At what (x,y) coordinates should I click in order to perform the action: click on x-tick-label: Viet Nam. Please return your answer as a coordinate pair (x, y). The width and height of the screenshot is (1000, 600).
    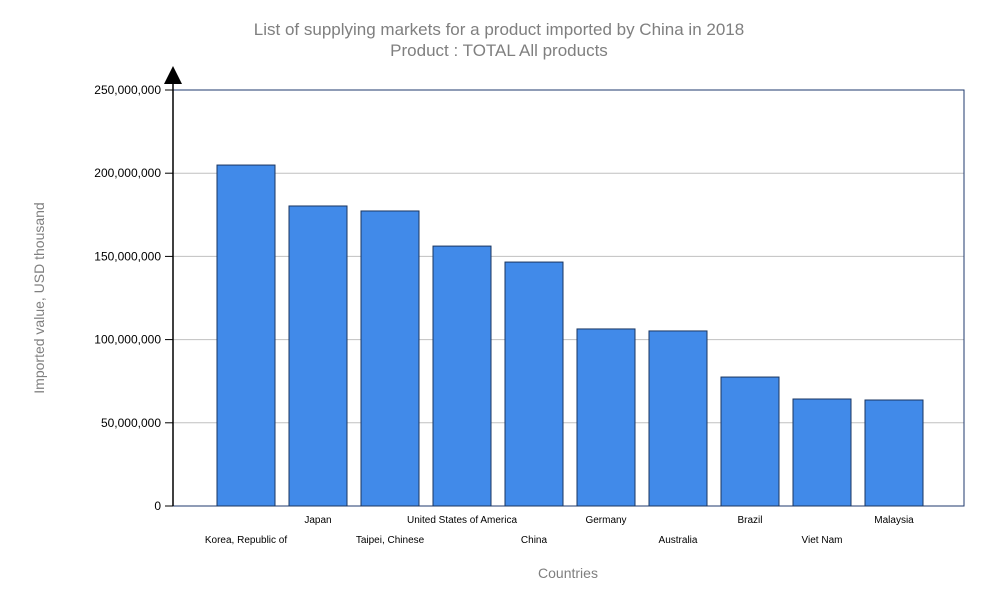
    Looking at the image, I should click on (822, 540).